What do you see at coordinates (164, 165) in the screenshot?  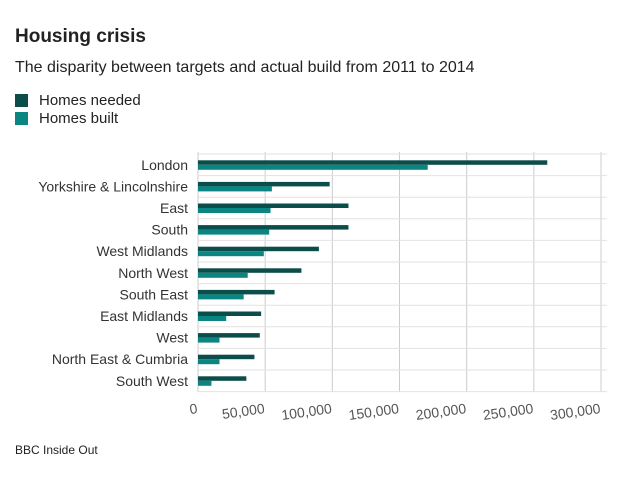 I see `category-label: London` at bounding box center [164, 165].